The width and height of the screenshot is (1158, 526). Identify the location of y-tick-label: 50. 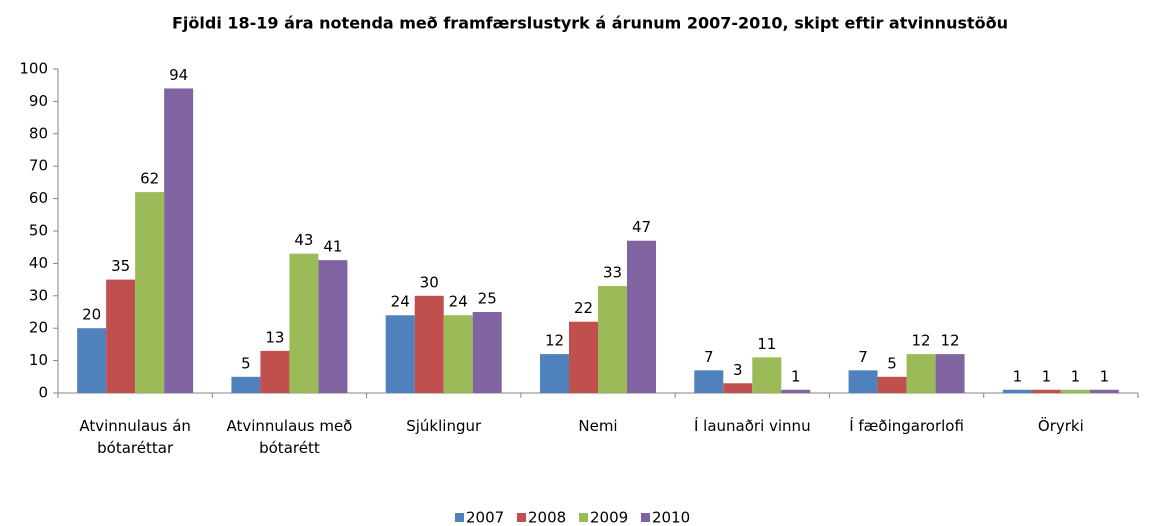
(38, 231).